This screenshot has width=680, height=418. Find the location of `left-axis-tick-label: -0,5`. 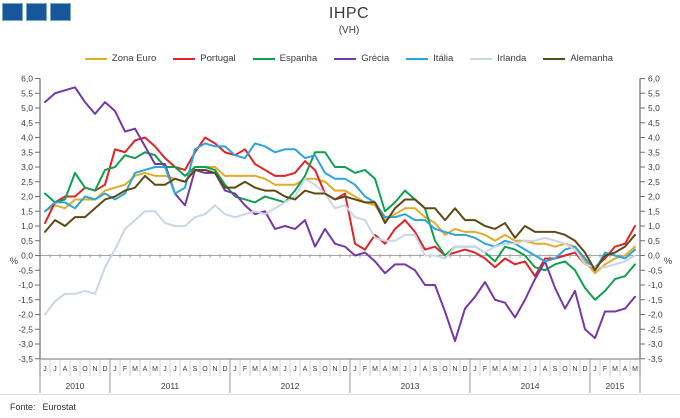

left-axis-tick-label: -0,5 is located at coordinates (25, 270).